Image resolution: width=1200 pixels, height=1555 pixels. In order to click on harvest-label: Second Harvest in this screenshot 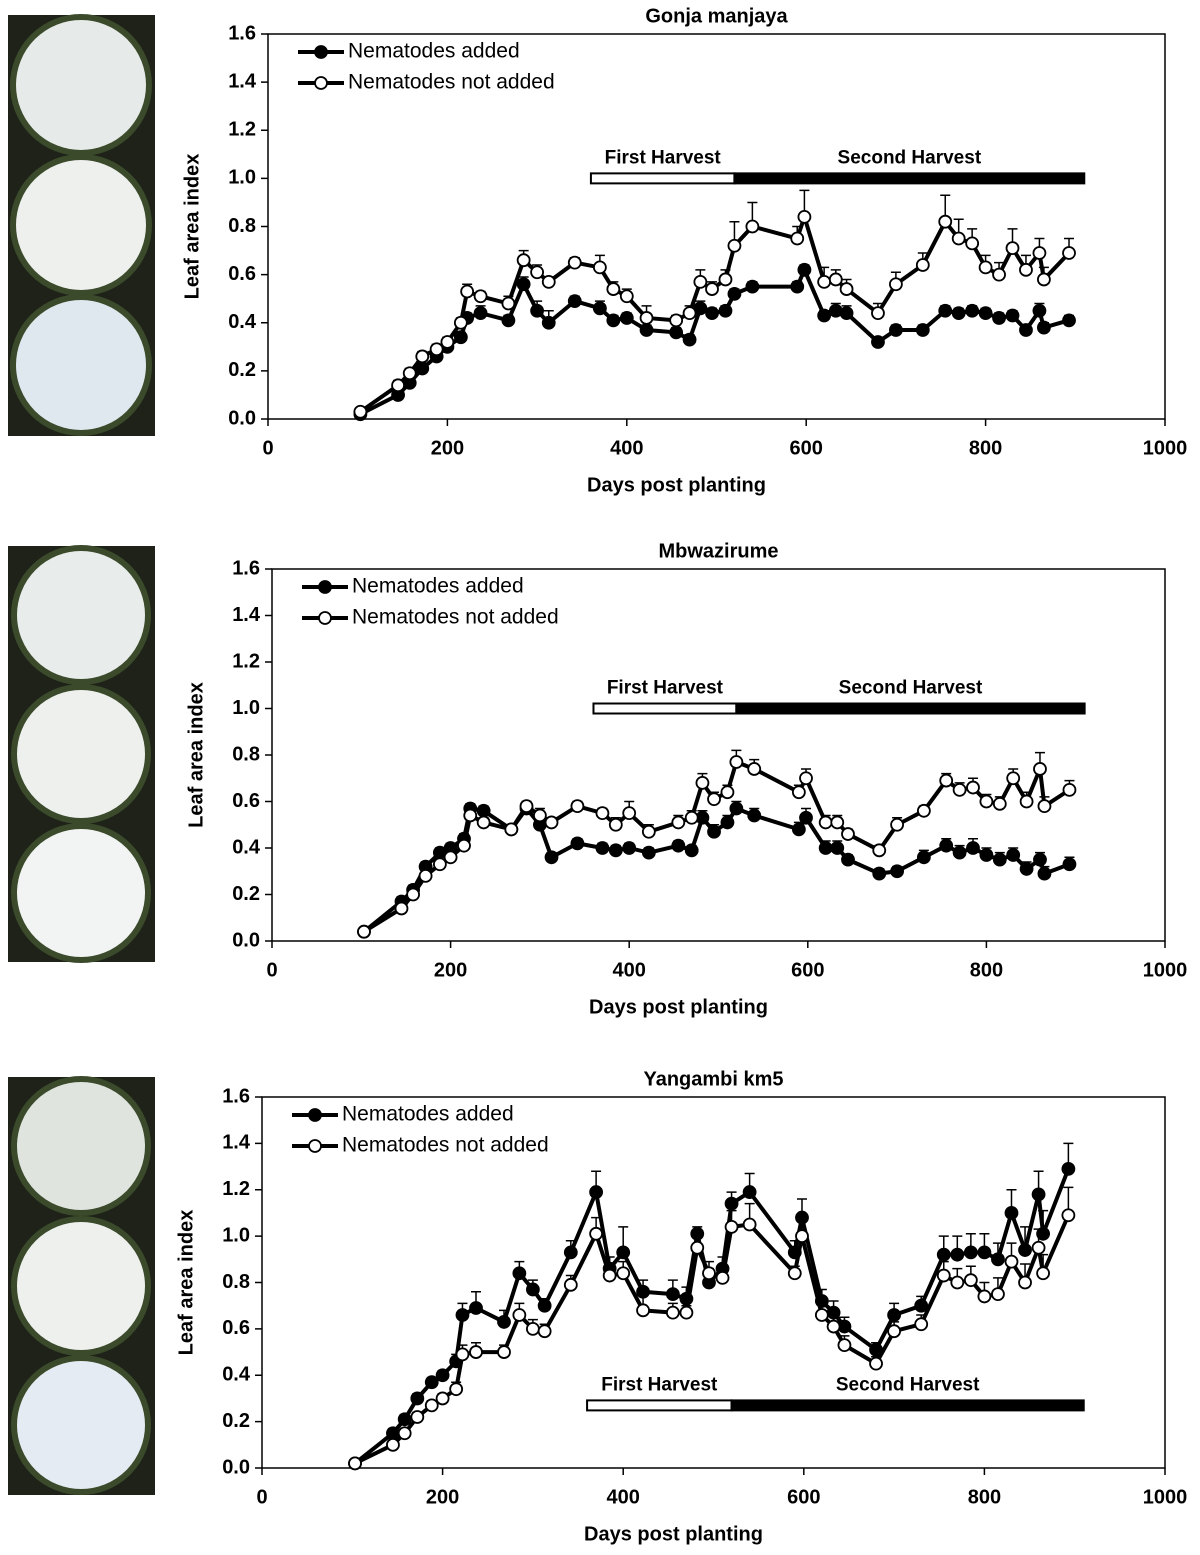, I will do `click(910, 157)`.